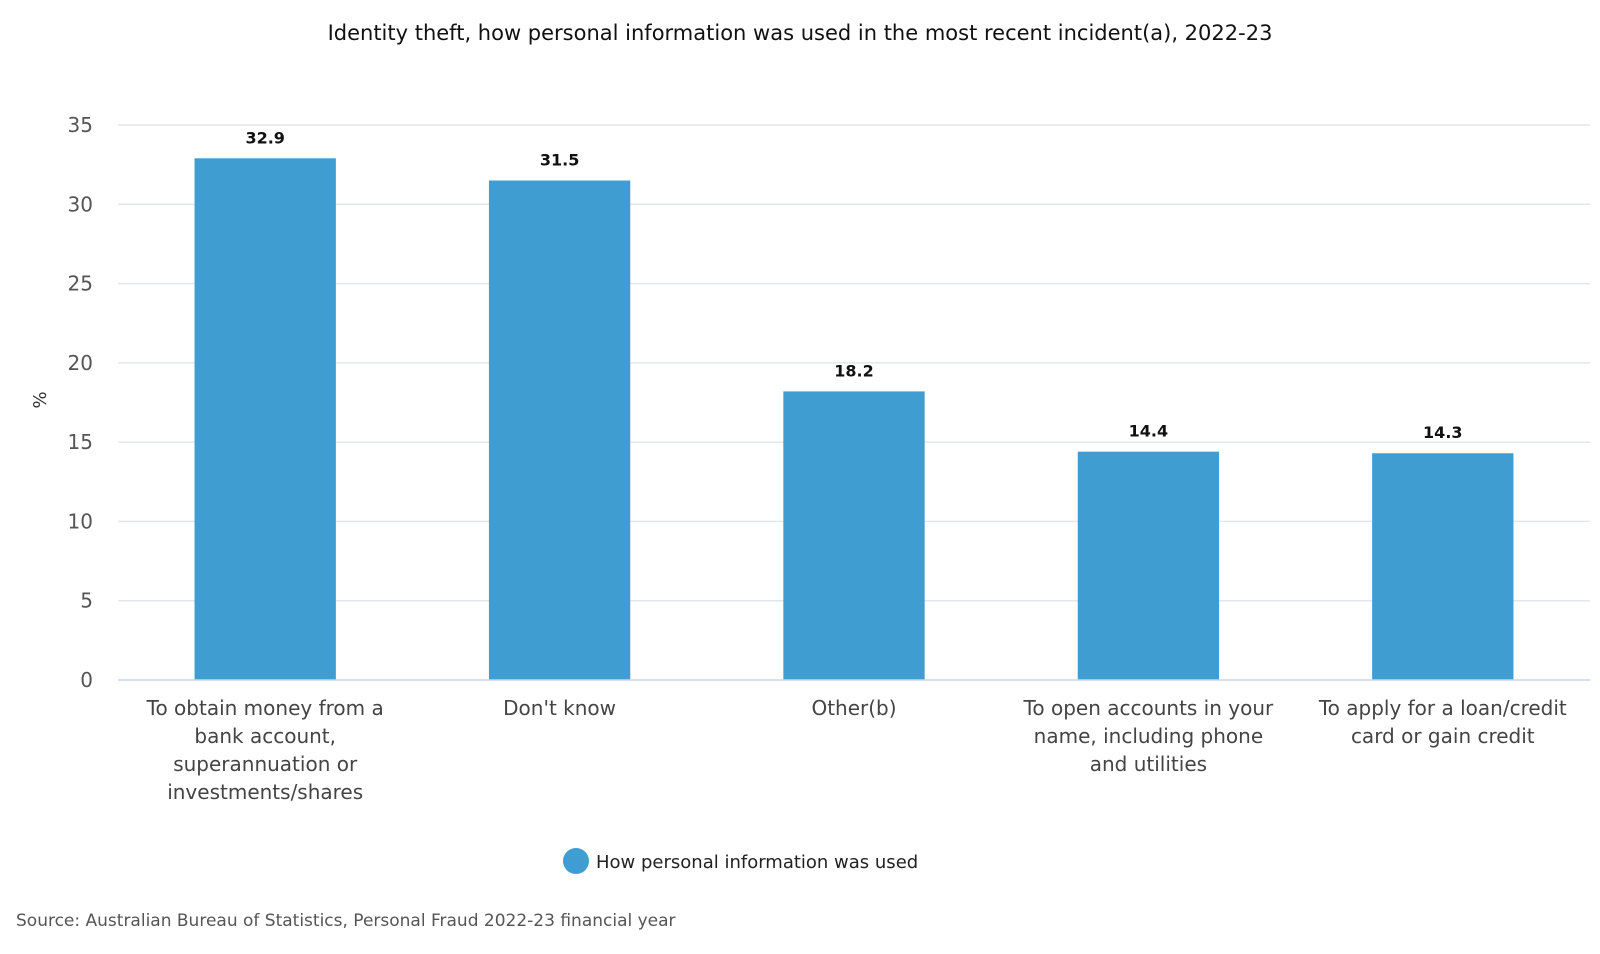  I want to click on x-tick-label-line: To obtain money from a, so click(265, 708).